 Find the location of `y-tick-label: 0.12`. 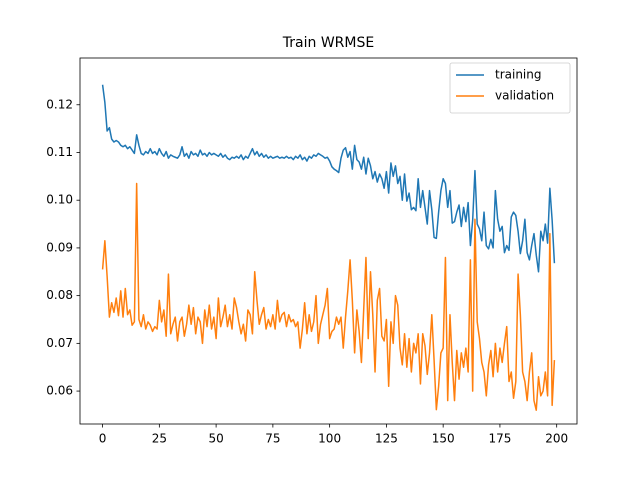

y-tick-label: 0.12 is located at coordinates (59, 104).